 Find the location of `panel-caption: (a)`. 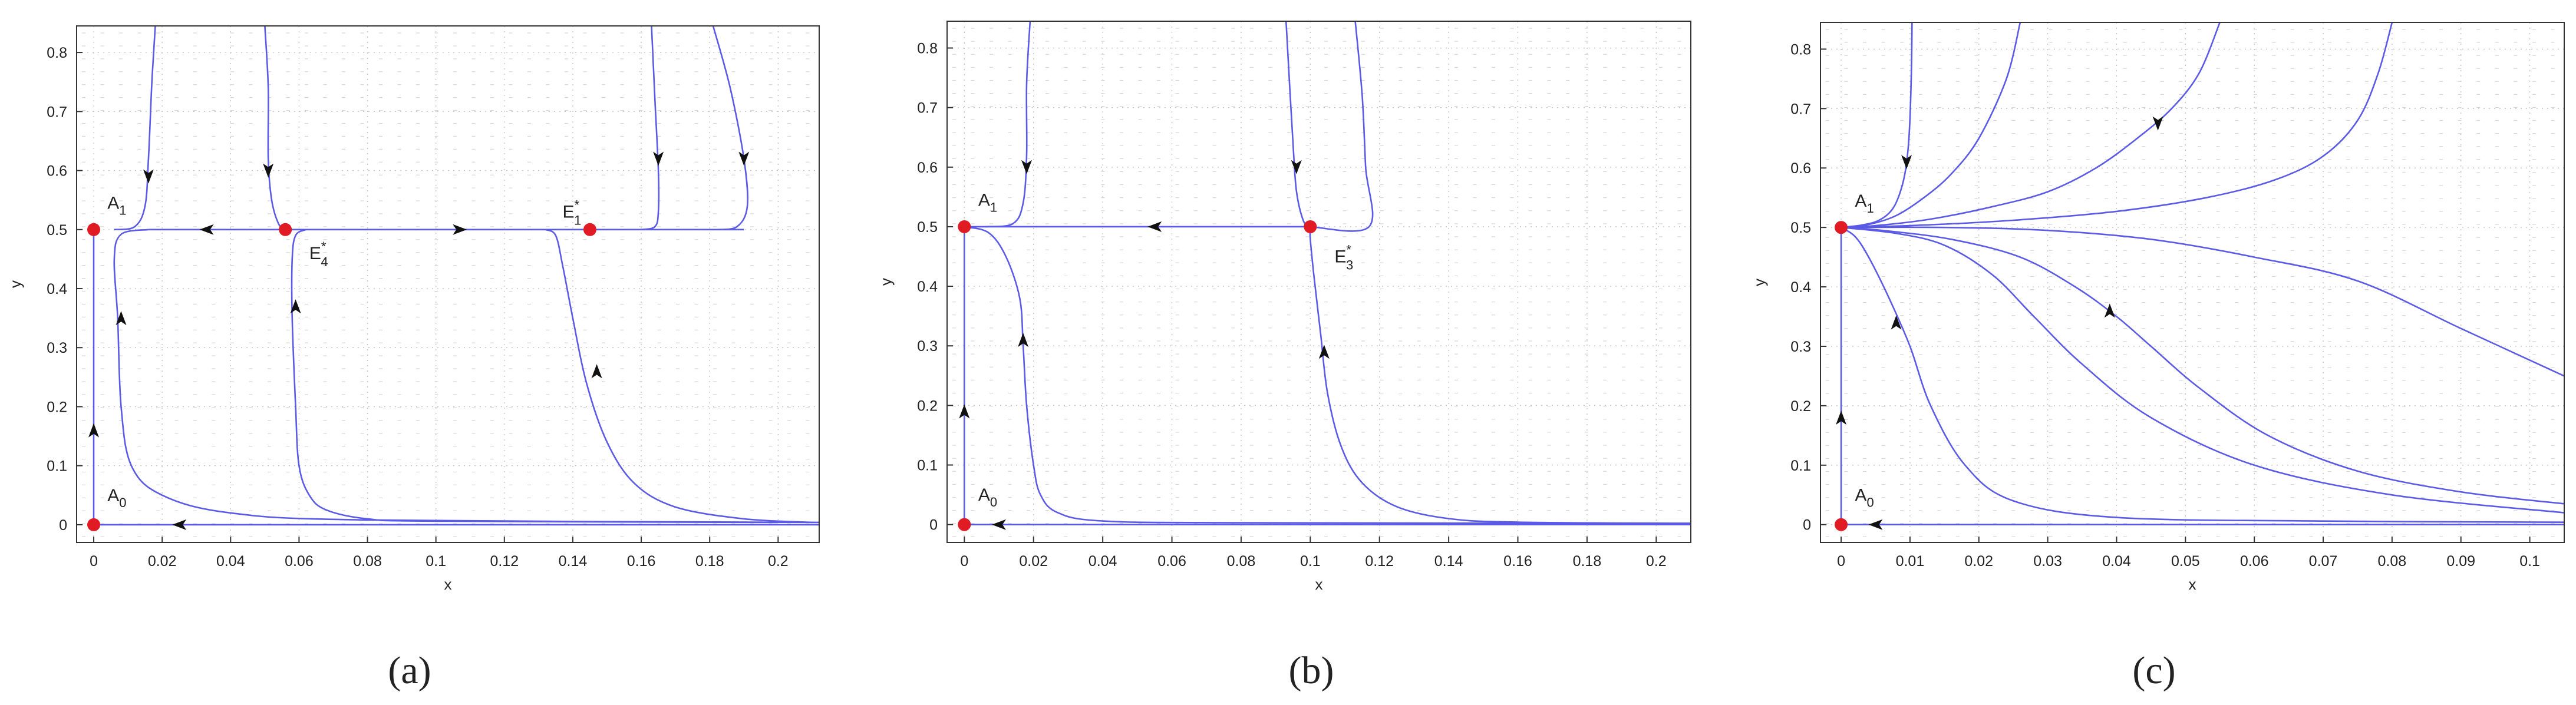

panel-caption: (a) is located at coordinates (410, 670).